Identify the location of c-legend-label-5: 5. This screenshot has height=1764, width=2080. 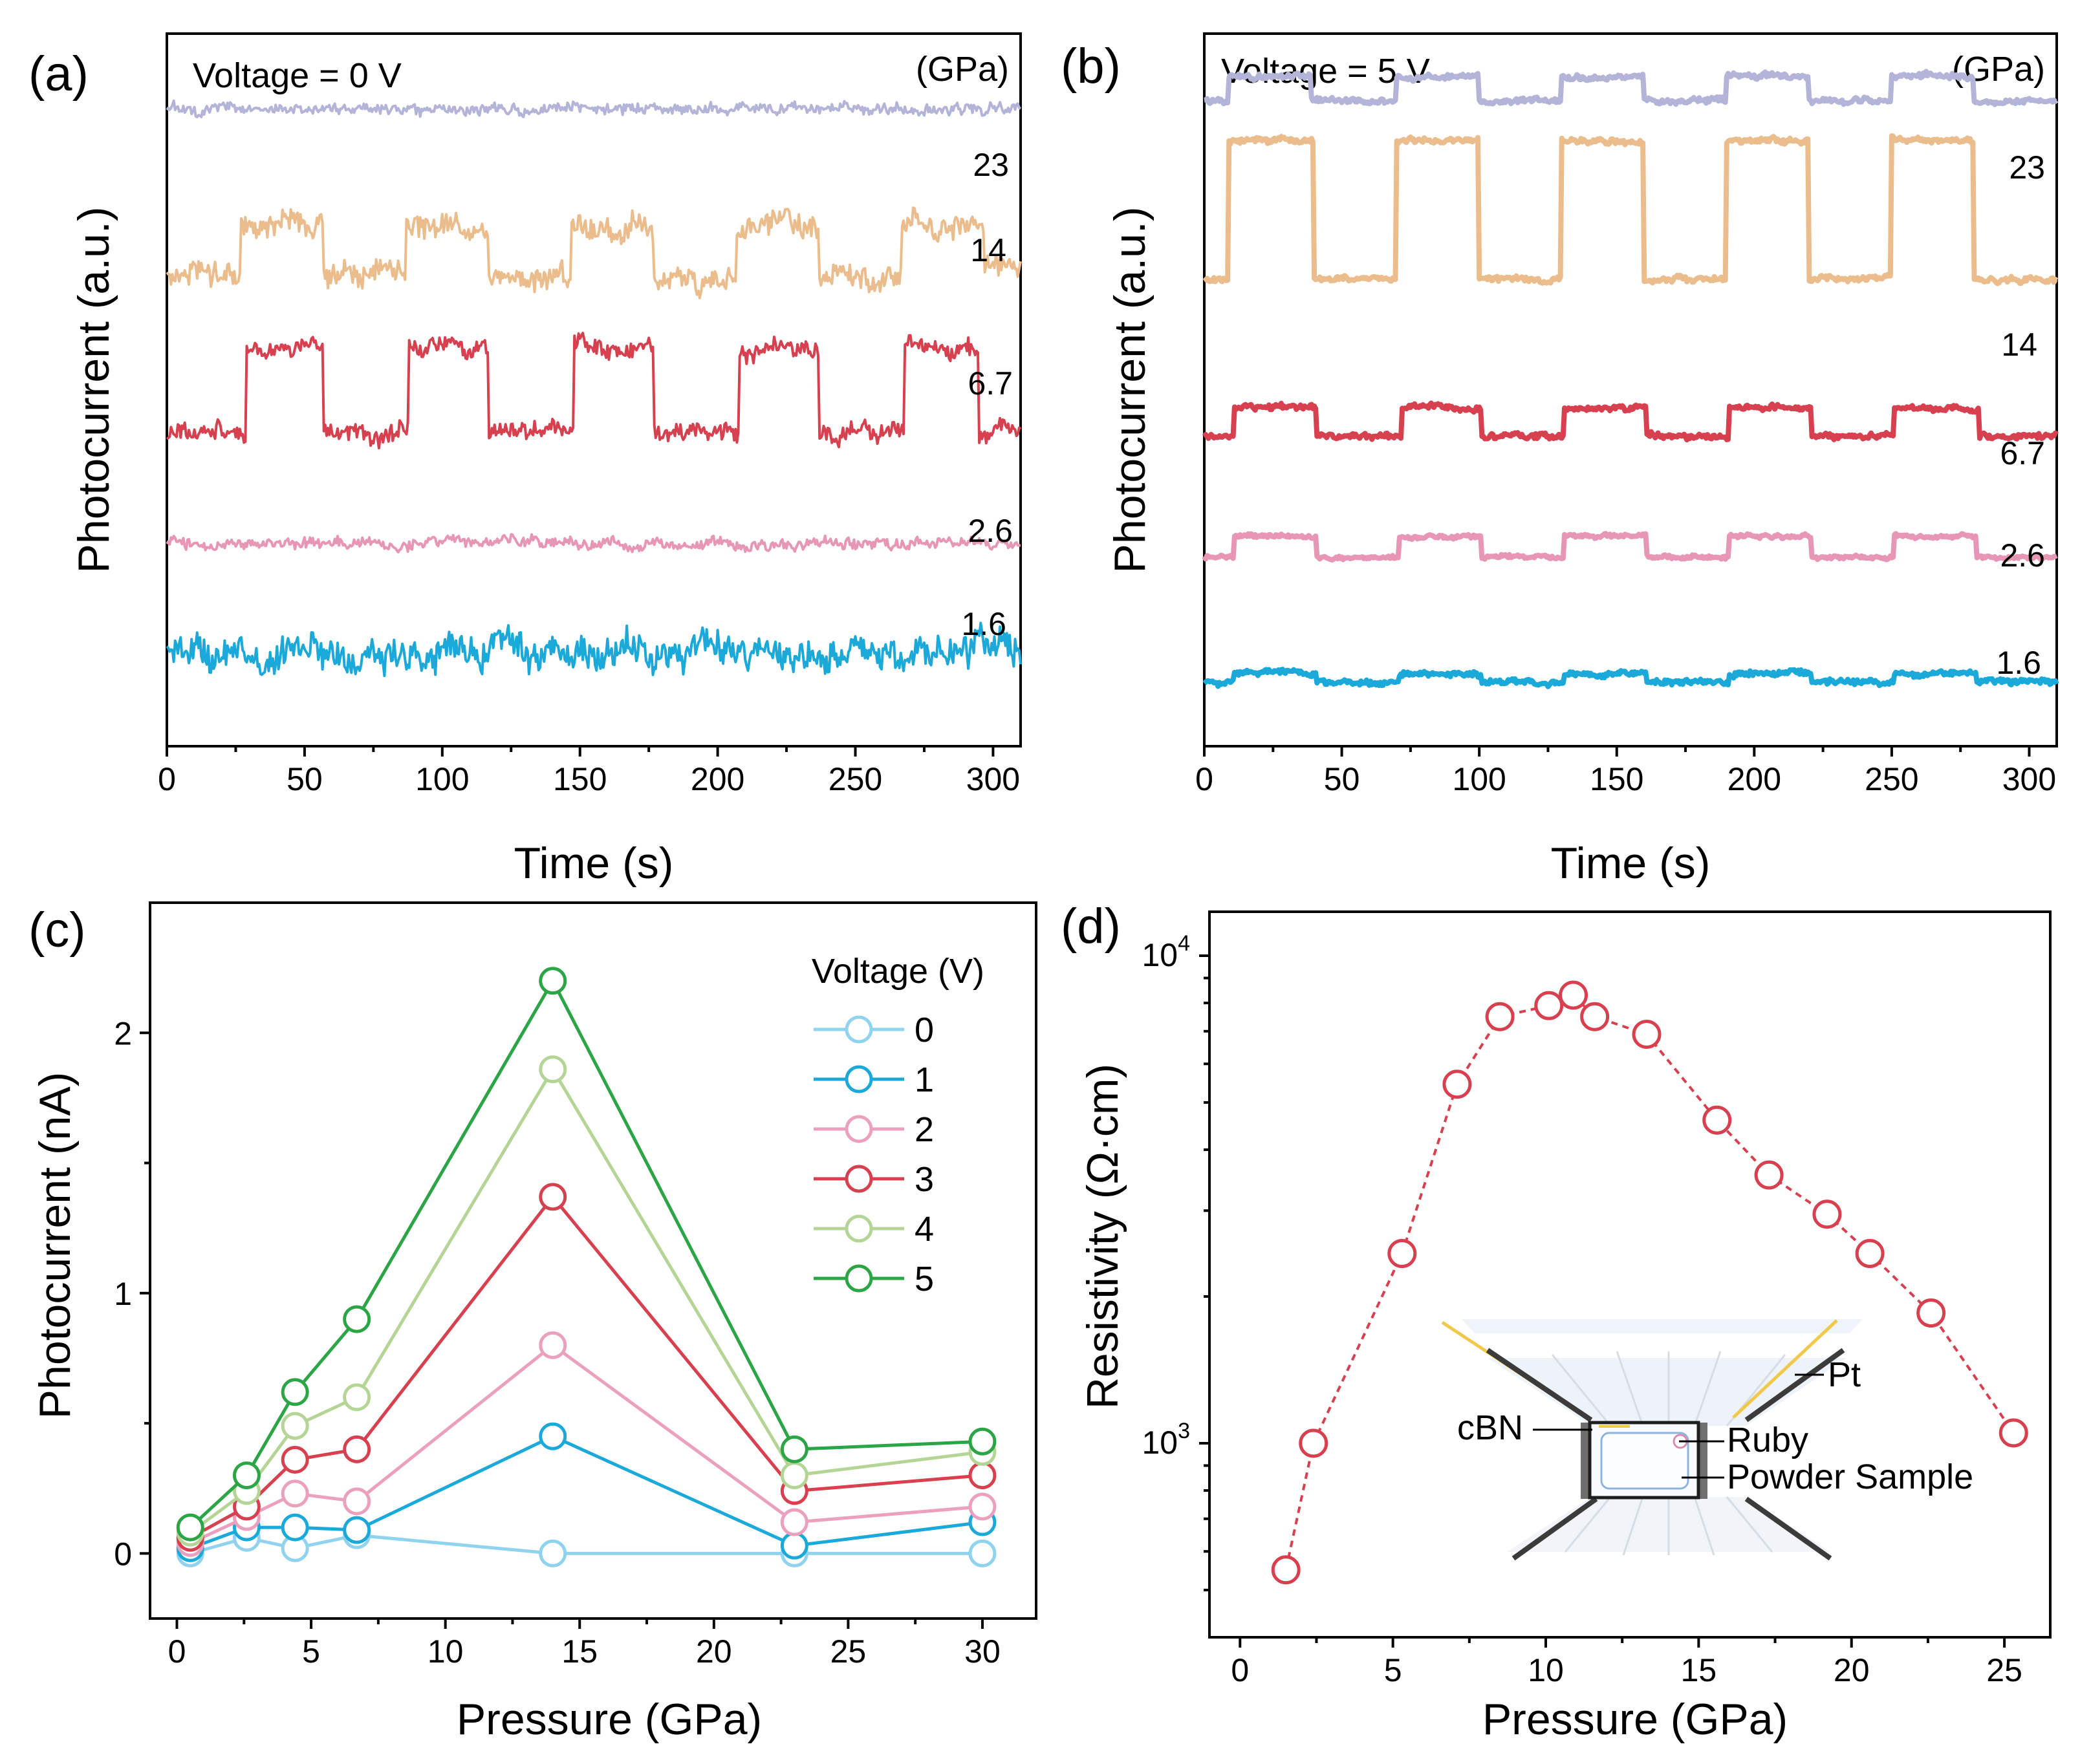
(925, 1279).